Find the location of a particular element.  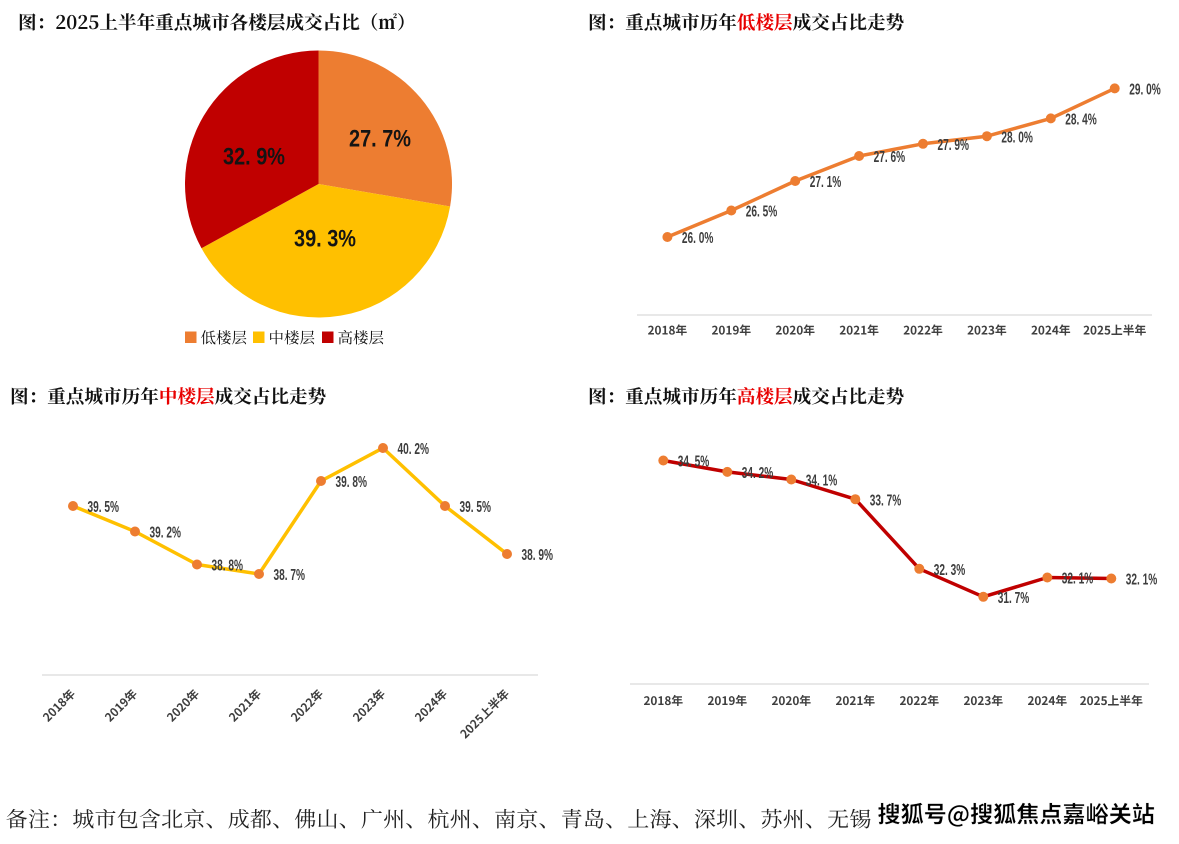

svg-text: 27. 9% is located at coordinates (954, 145).